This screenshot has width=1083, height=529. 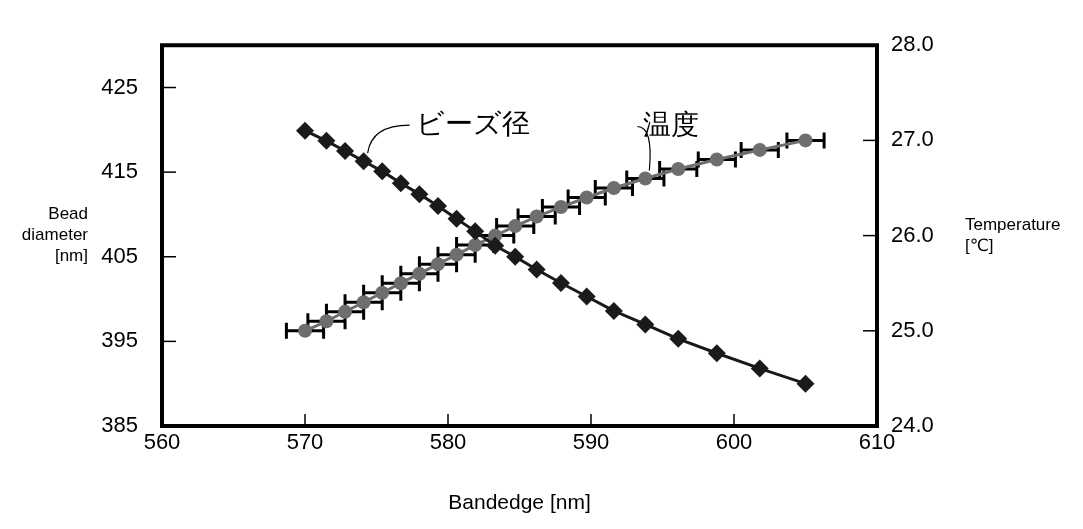 I want to click on y-tick-label: 395, so click(x=119, y=340).